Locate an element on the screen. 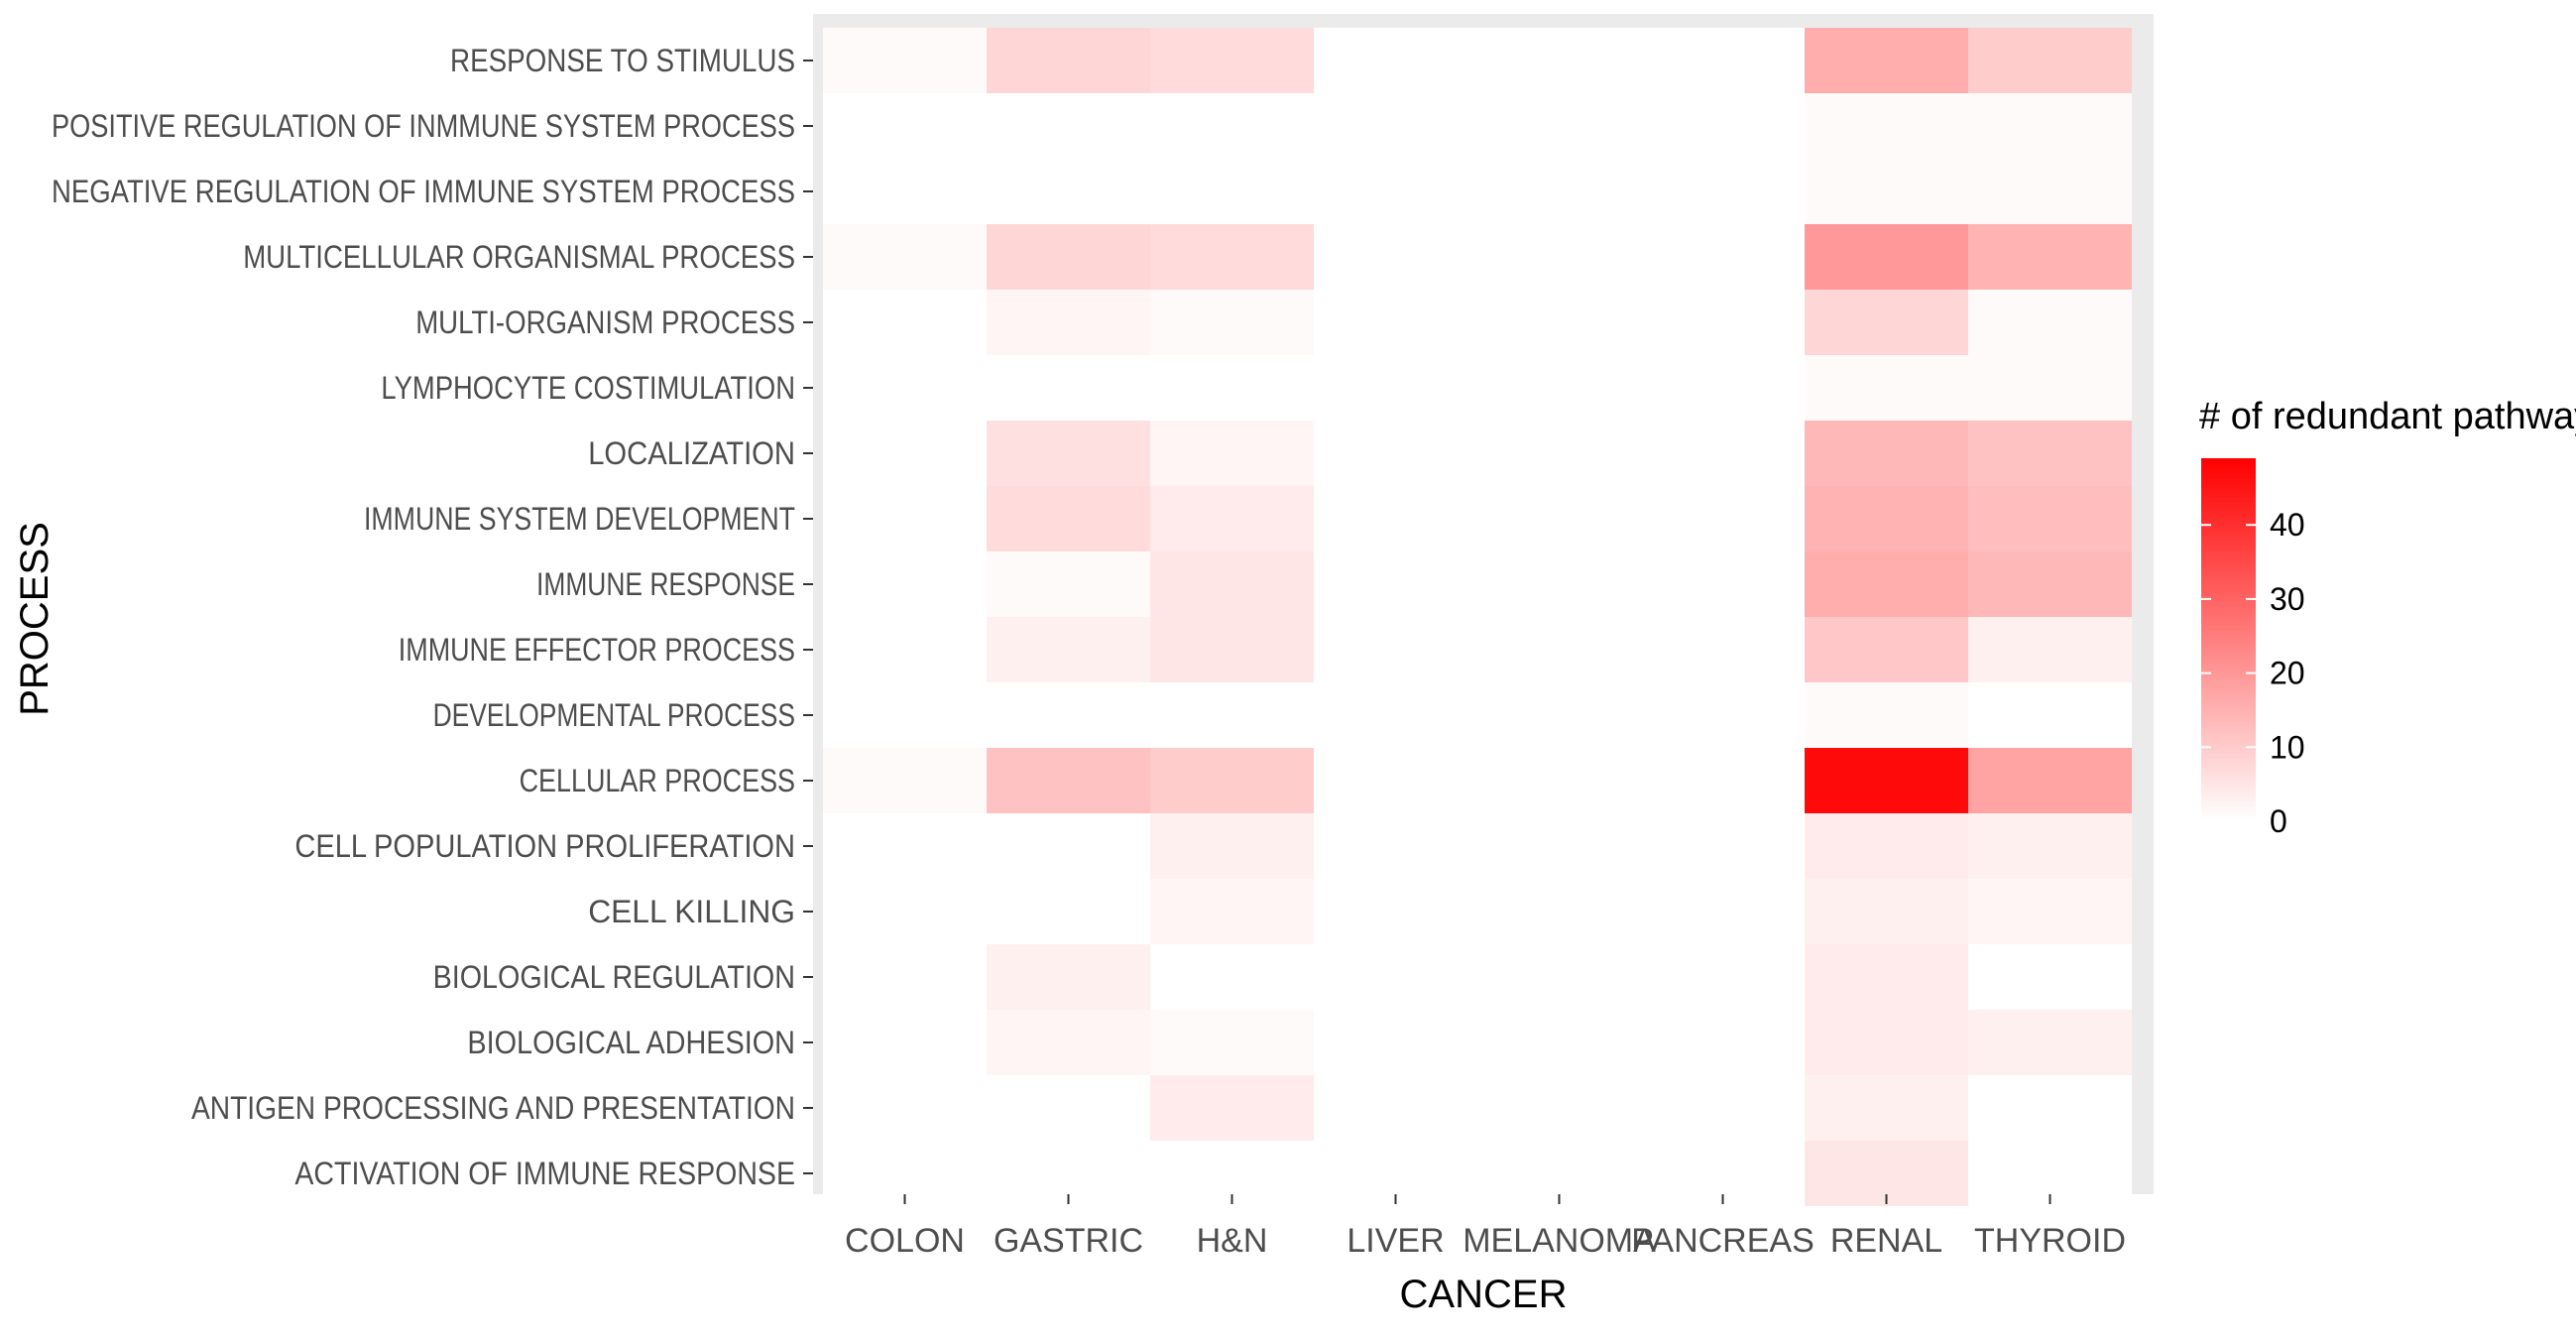  y-tick-label: MULTICELLULAR ORGANISMAL PROCESS is located at coordinates (519, 257).